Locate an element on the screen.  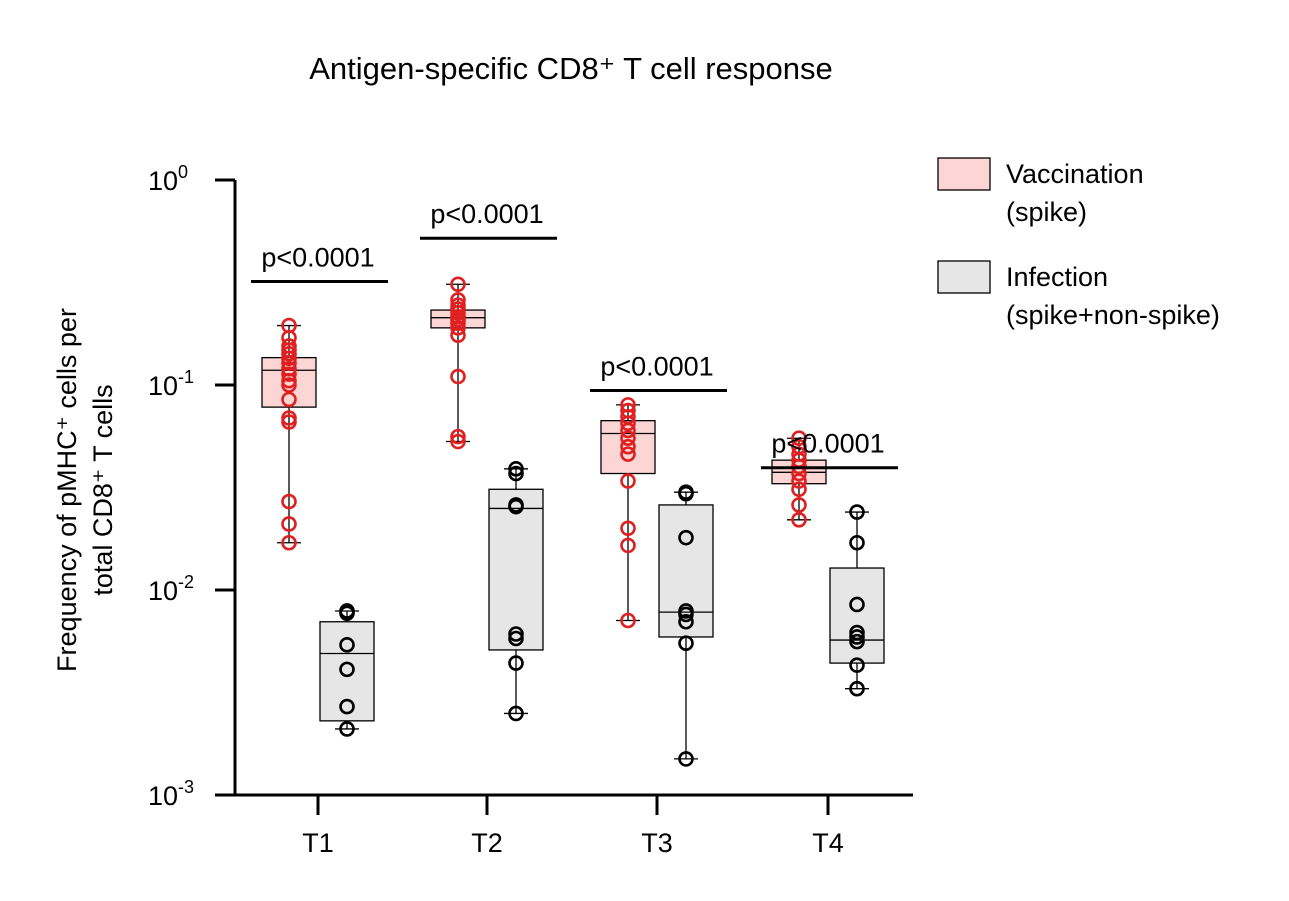
x-tick-label: T3 is located at coordinates (657, 843).